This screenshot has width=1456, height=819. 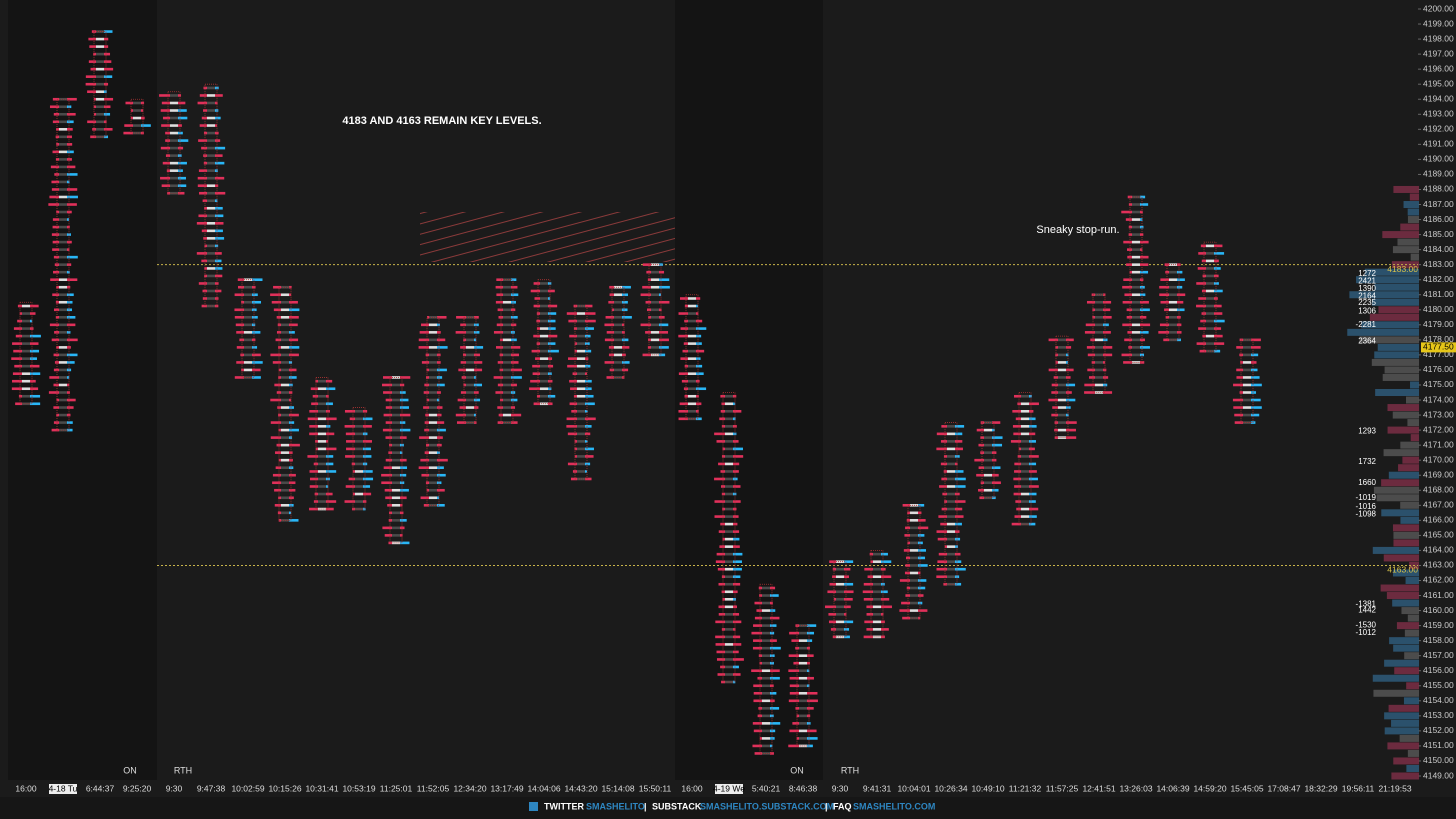 I want to click on profile-label: -1530, so click(x=1366, y=625).